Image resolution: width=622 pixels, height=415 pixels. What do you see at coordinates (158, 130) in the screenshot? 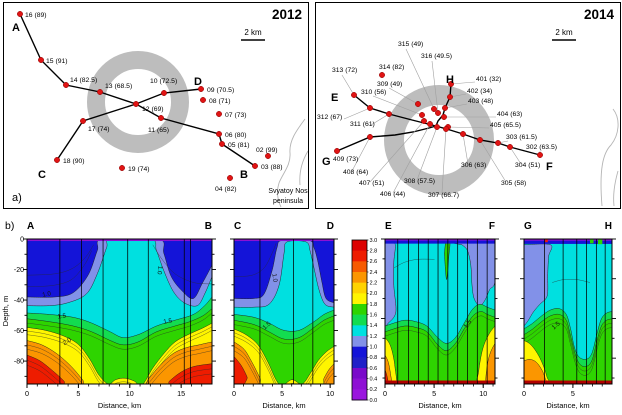
I see `station-label: 11 (65)` at bounding box center [158, 130].